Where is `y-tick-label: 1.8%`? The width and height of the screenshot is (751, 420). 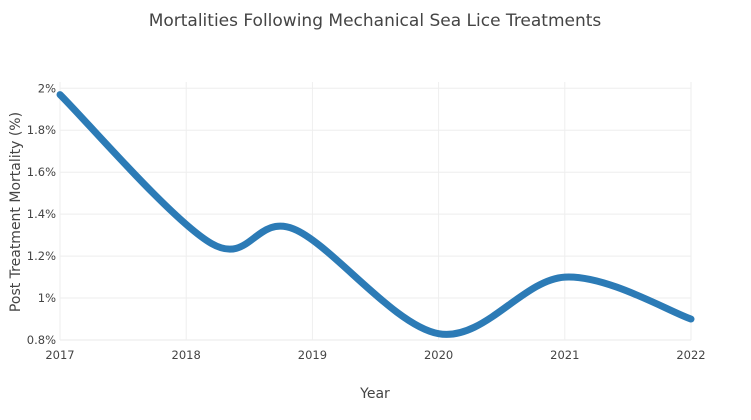
y-tick-label: 1.8% is located at coordinates (41, 130).